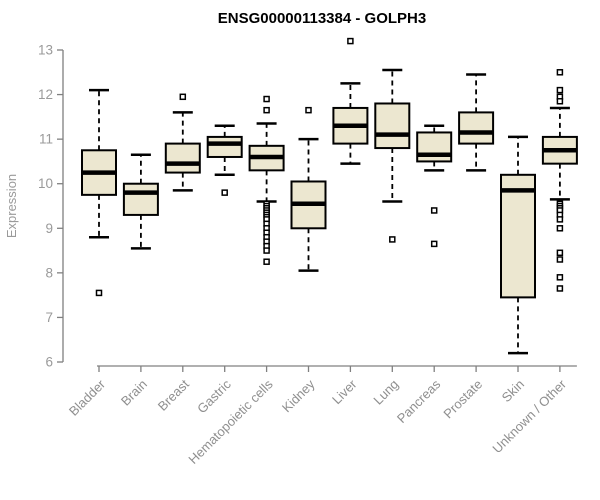  I want to click on x-category-label: Gastric, so click(214, 396).